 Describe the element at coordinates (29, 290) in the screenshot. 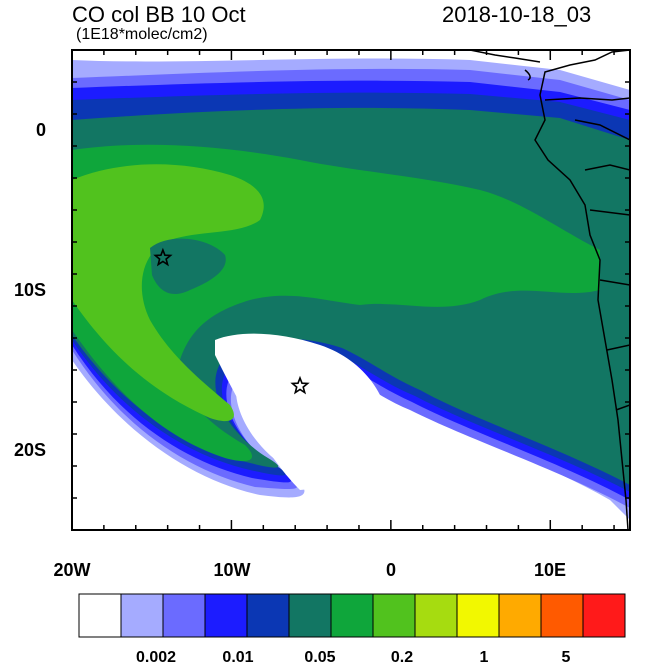

I see `lat-label-10s: 10S` at that location.